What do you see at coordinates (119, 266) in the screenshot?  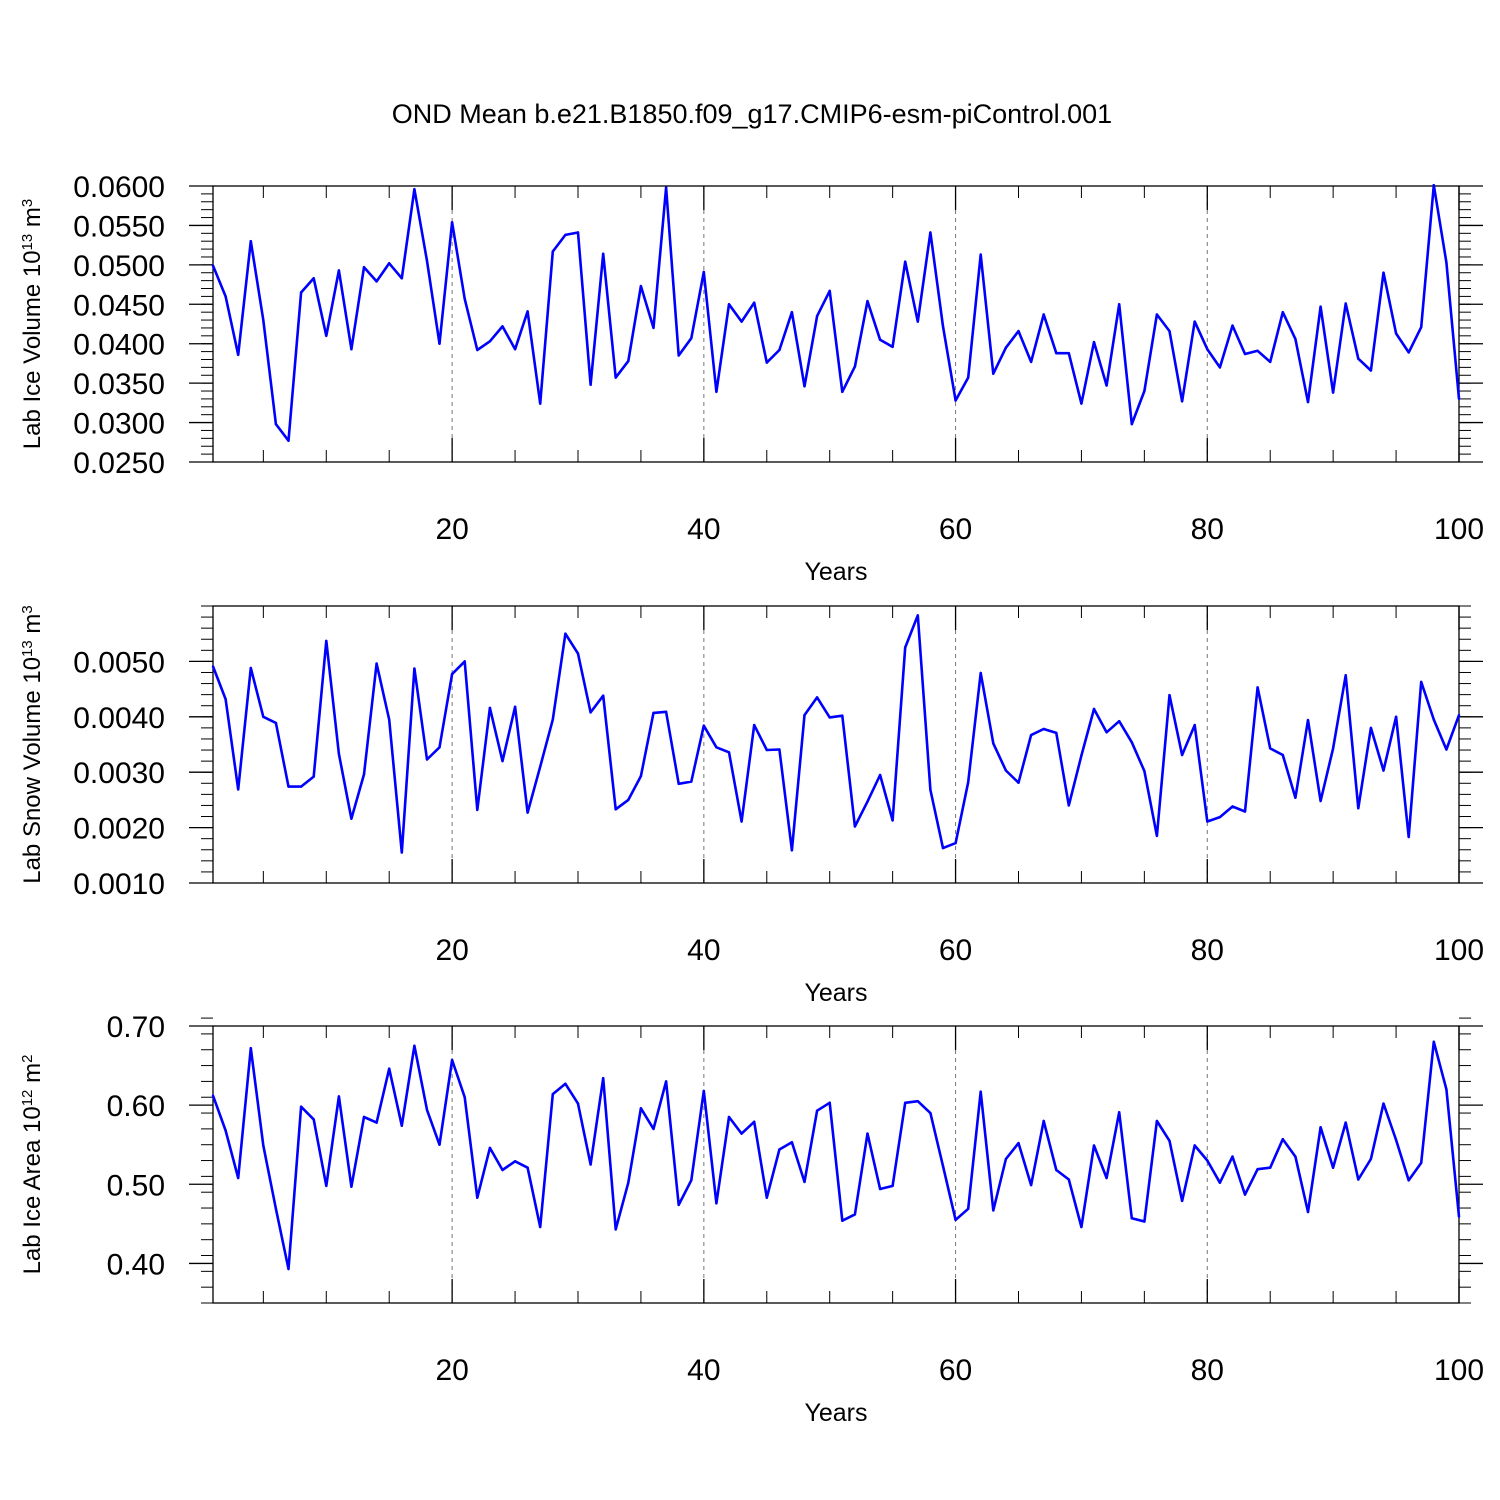 I see `y-tick-label: 0.0500` at bounding box center [119, 266].